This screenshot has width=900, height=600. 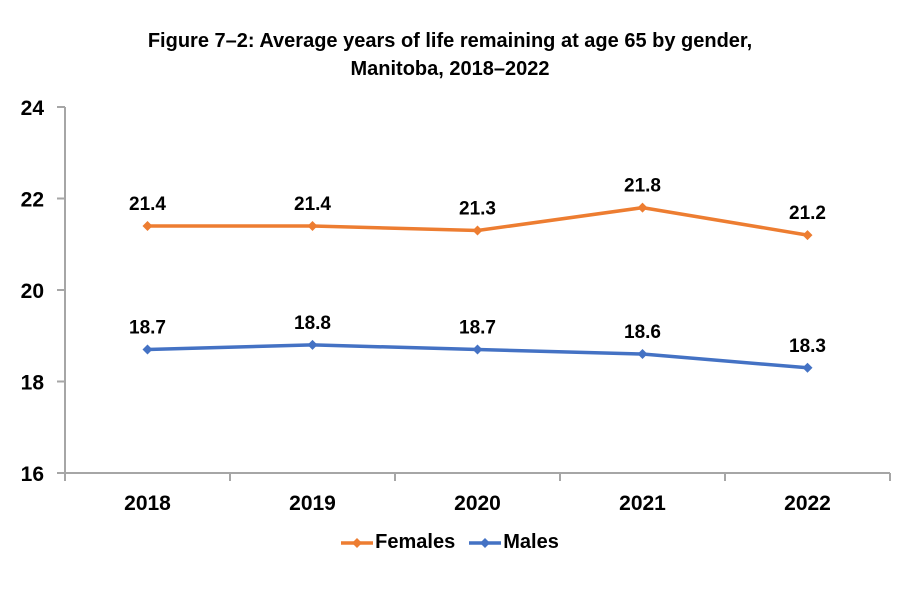 I want to click on legend-swatch-females-icon, so click(x=357, y=542).